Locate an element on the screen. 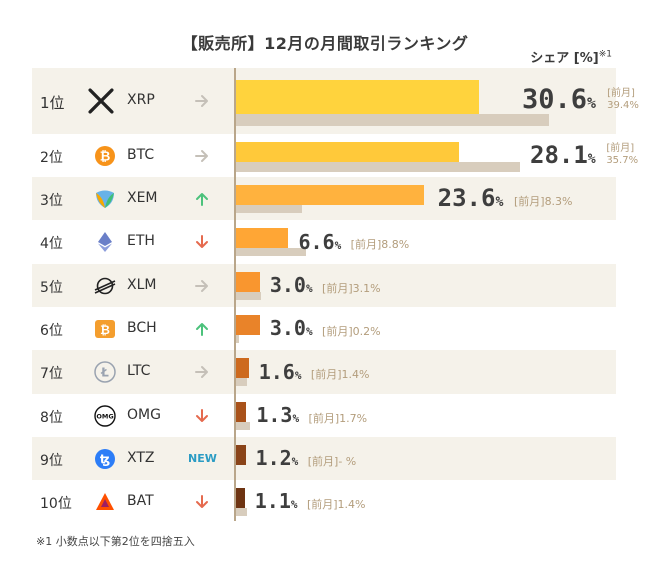 This screenshot has width=650, height=561. previous-month-value: 8.3% is located at coordinates (558, 201).